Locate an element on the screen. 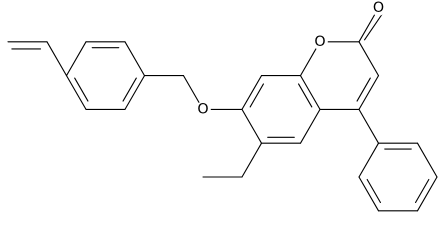  ring-oxygen-label: O is located at coordinates (319, 42).